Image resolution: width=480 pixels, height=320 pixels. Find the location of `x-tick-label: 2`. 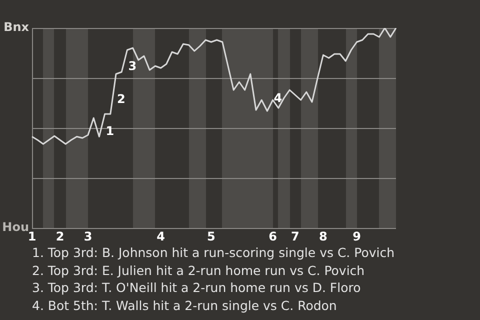

x-tick-label: 2 is located at coordinates (60, 236).